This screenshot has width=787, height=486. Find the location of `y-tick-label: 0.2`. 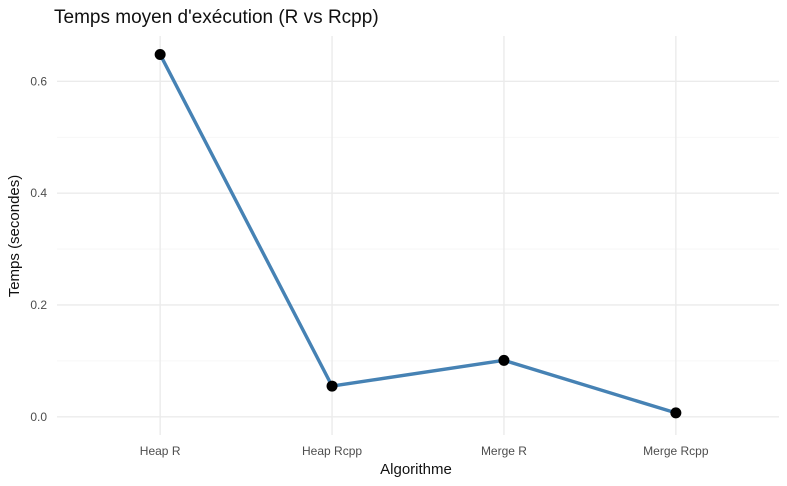

y-tick-label: 0.2 is located at coordinates (38, 305).